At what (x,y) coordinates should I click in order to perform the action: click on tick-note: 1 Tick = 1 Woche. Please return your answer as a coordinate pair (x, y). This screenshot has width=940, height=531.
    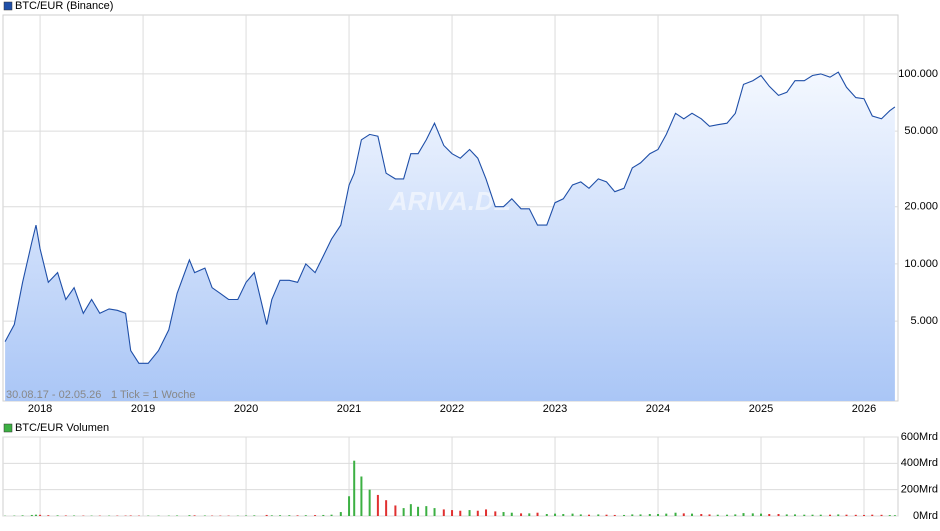
    Looking at the image, I should click on (153, 395).